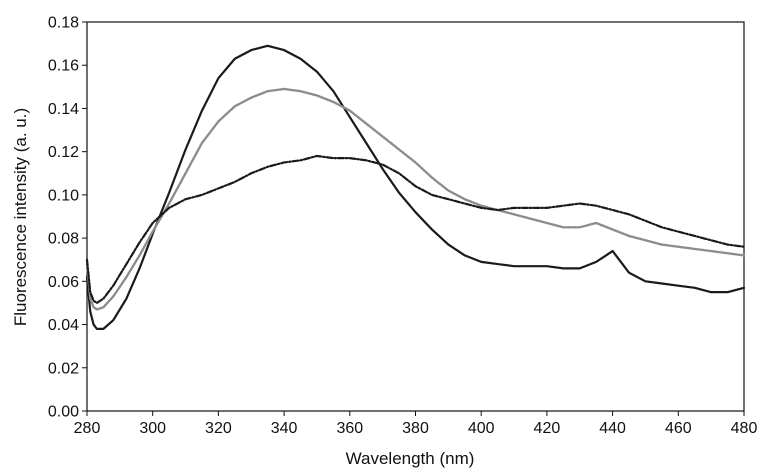  Describe the element at coordinates (349, 428) in the screenshot. I see `x-tick-label: 360` at that location.